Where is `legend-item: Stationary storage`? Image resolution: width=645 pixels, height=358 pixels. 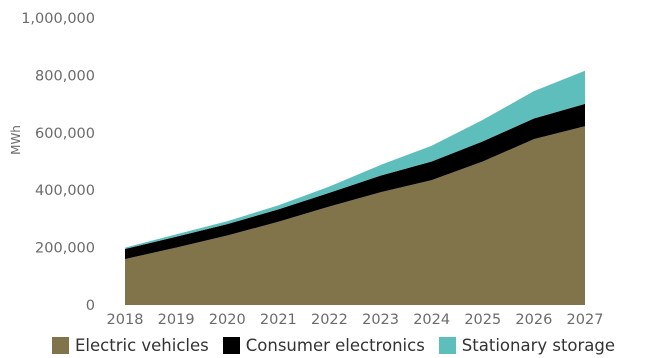 legend-item: Stationary storage is located at coordinates (527, 345).